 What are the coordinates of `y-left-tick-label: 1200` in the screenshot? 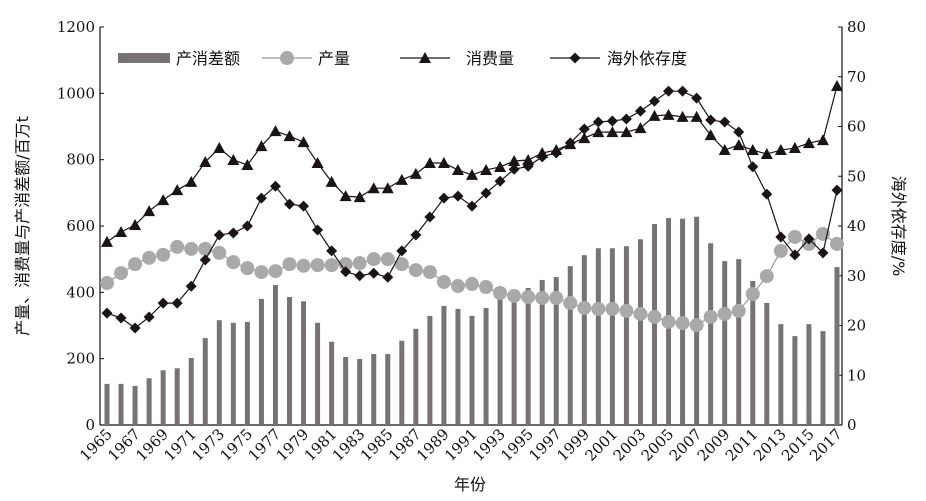 It's located at (76, 27).